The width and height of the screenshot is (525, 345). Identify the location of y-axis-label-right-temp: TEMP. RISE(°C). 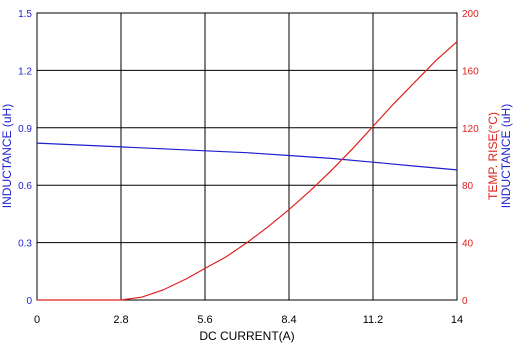
(493, 156).